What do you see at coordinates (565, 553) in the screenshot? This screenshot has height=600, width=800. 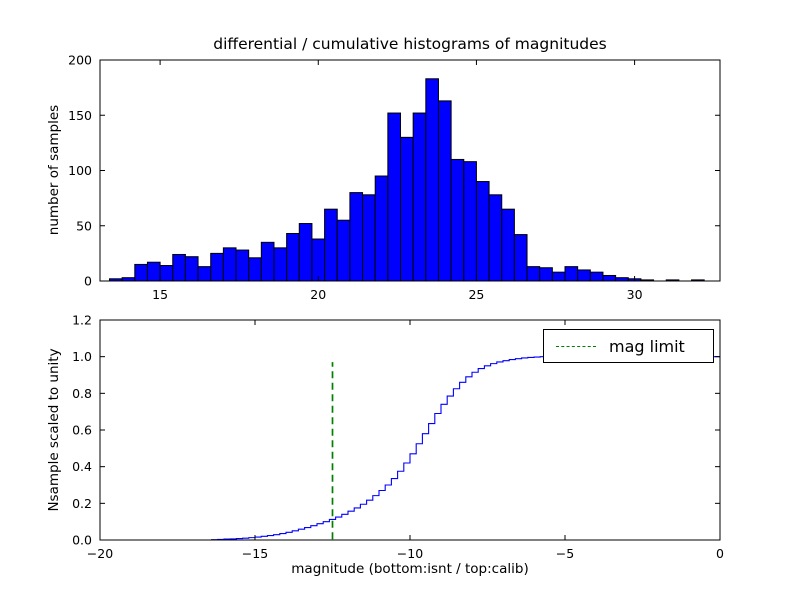 I see `x-tick-label: −5` at bounding box center [565, 553].